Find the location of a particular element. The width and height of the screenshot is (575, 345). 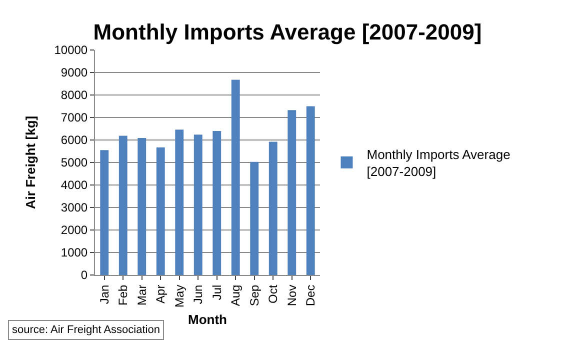

x-tick-label: Jan is located at coordinates (104, 294).